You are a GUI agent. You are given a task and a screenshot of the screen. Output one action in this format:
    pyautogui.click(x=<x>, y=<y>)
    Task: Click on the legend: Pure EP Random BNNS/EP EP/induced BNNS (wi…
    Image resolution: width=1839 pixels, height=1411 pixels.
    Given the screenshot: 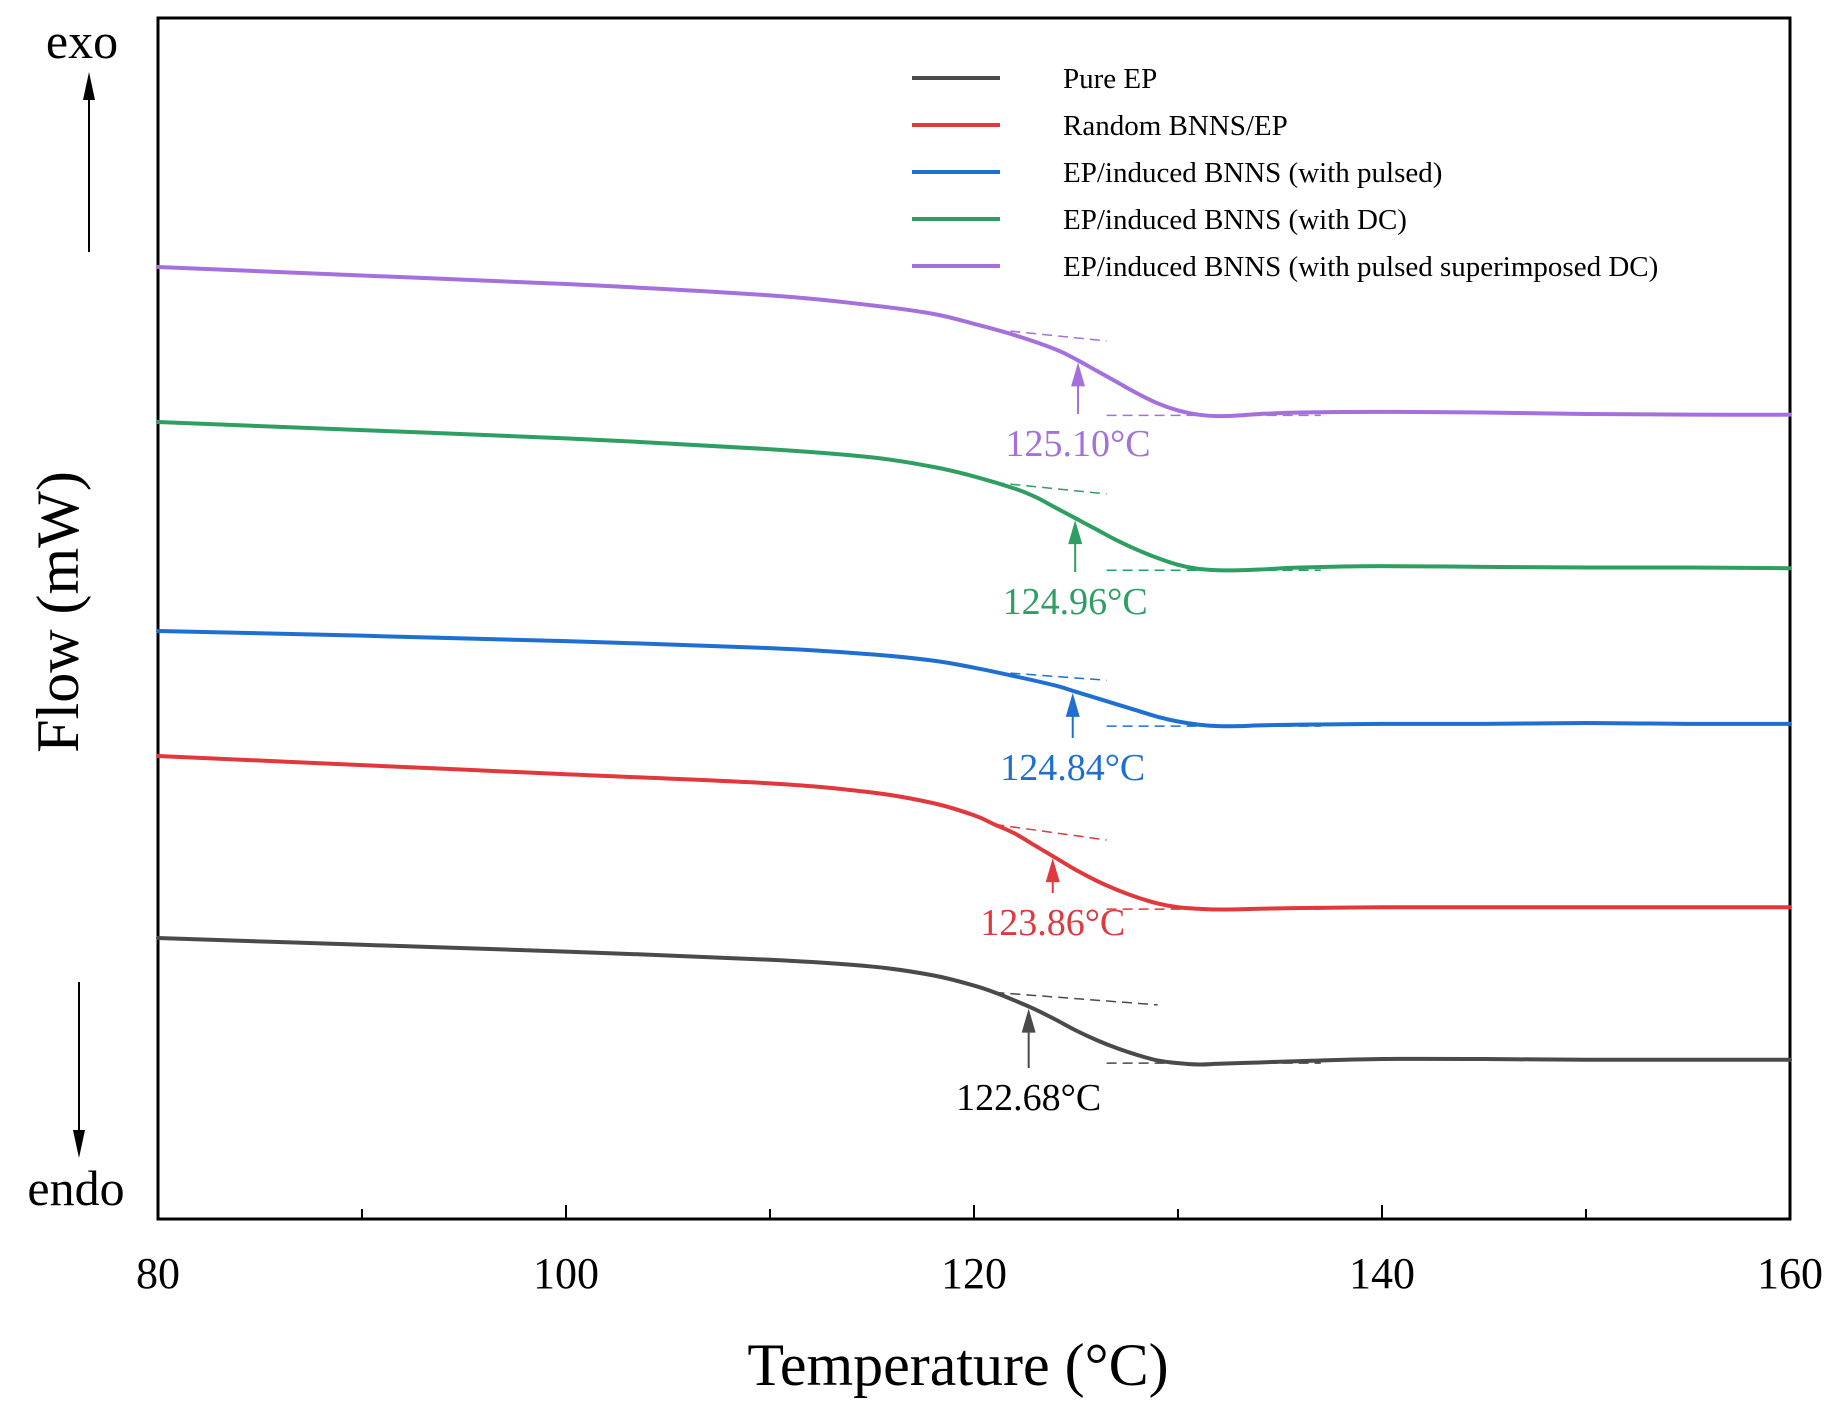 What is the action you would take?
    pyautogui.click(x=1285, y=173)
    